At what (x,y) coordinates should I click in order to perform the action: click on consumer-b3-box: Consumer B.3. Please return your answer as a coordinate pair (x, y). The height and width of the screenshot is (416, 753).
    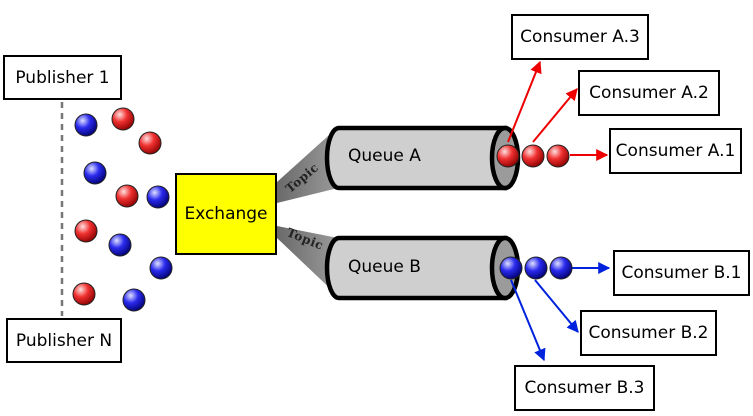
    Looking at the image, I should click on (584, 388).